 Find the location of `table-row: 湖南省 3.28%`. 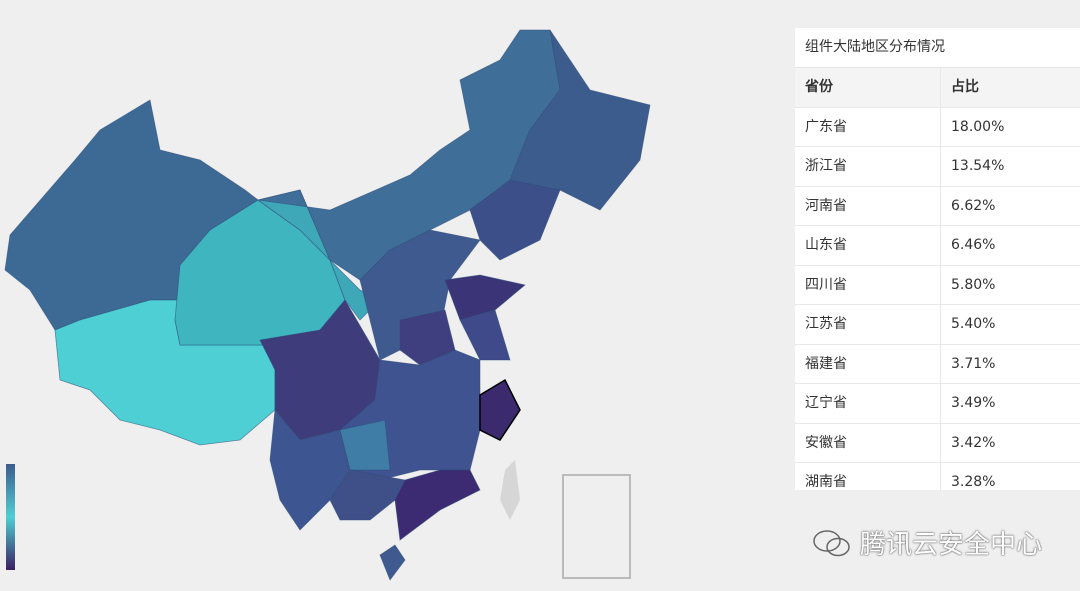

table-row: 湖南省 3.28% is located at coordinates (937, 476).